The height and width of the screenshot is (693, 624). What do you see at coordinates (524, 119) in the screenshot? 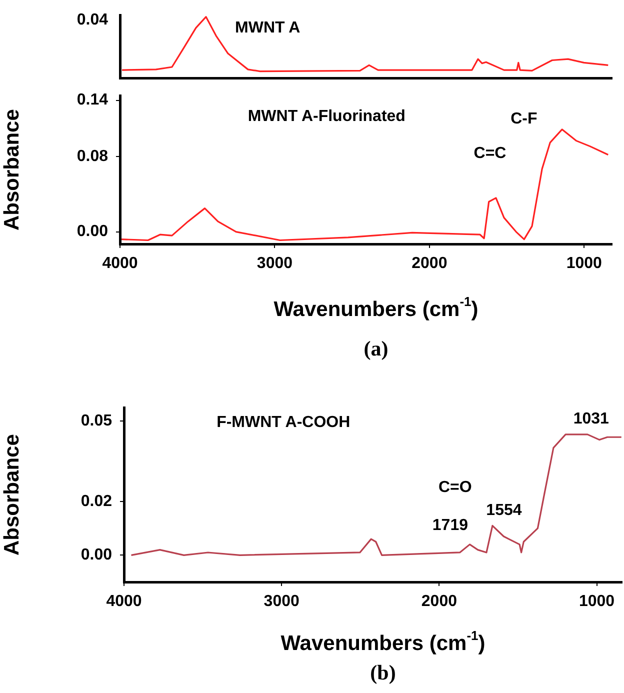
I see `annotation: C-F` at bounding box center [524, 119].